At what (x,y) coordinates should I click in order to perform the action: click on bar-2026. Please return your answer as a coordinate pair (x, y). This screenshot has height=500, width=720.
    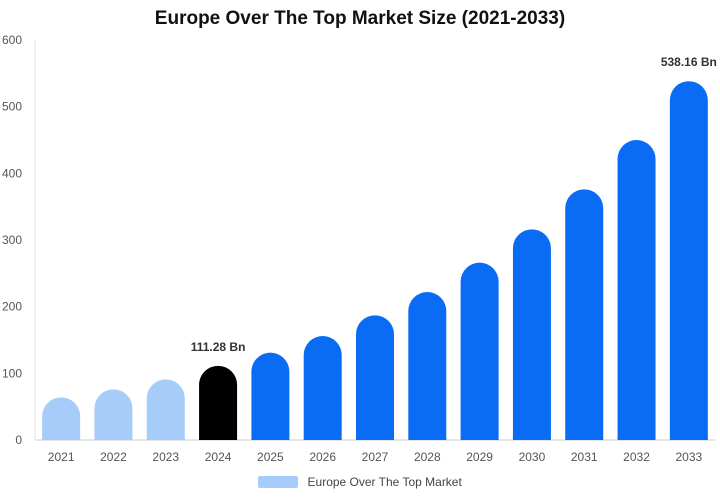
    Looking at the image, I should click on (322, 388).